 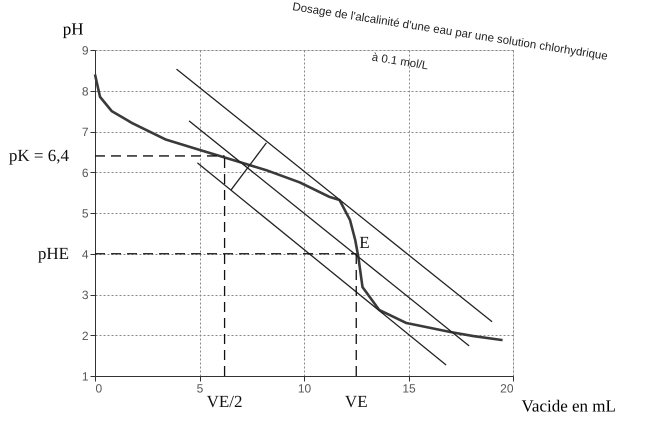 I want to click on annotation: pK = 6,4, so click(x=39, y=155).